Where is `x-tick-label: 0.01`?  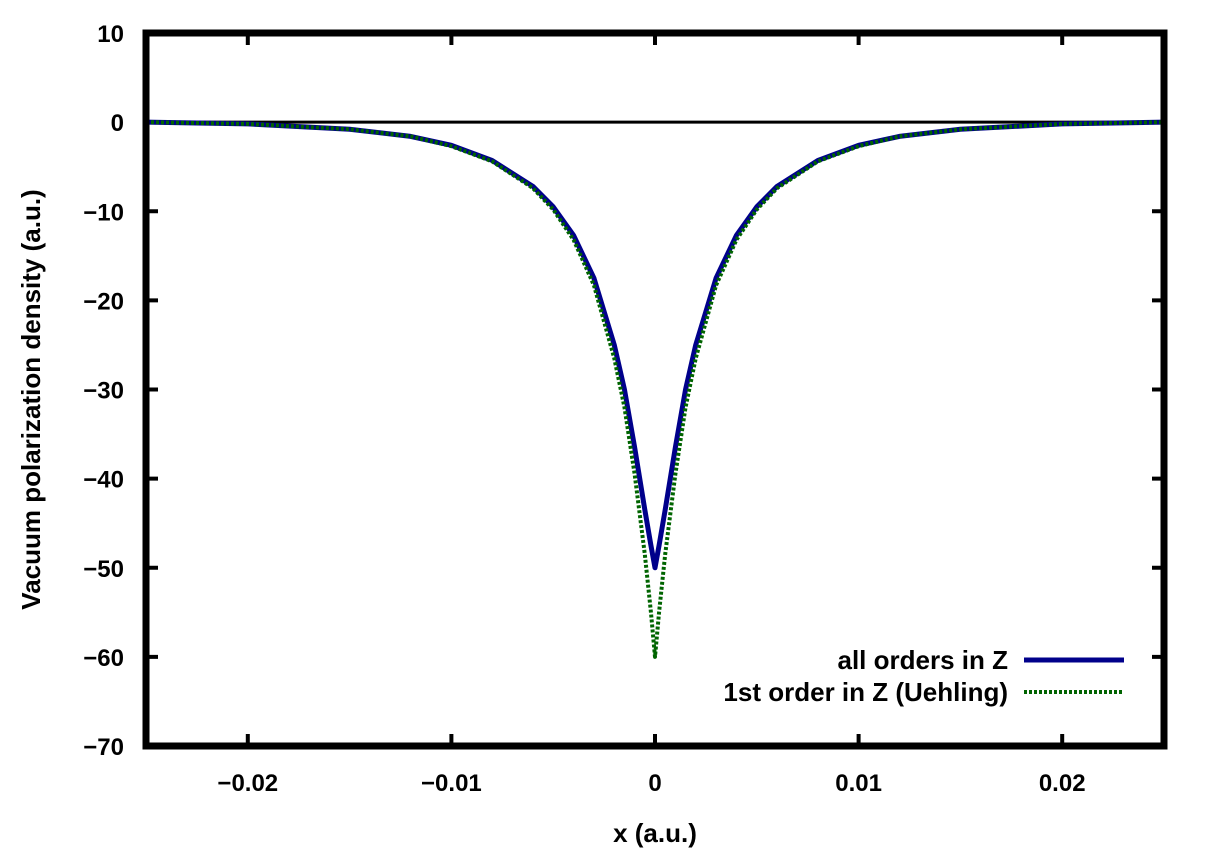
x-tick-label: 0.01 is located at coordinates (858, 783).